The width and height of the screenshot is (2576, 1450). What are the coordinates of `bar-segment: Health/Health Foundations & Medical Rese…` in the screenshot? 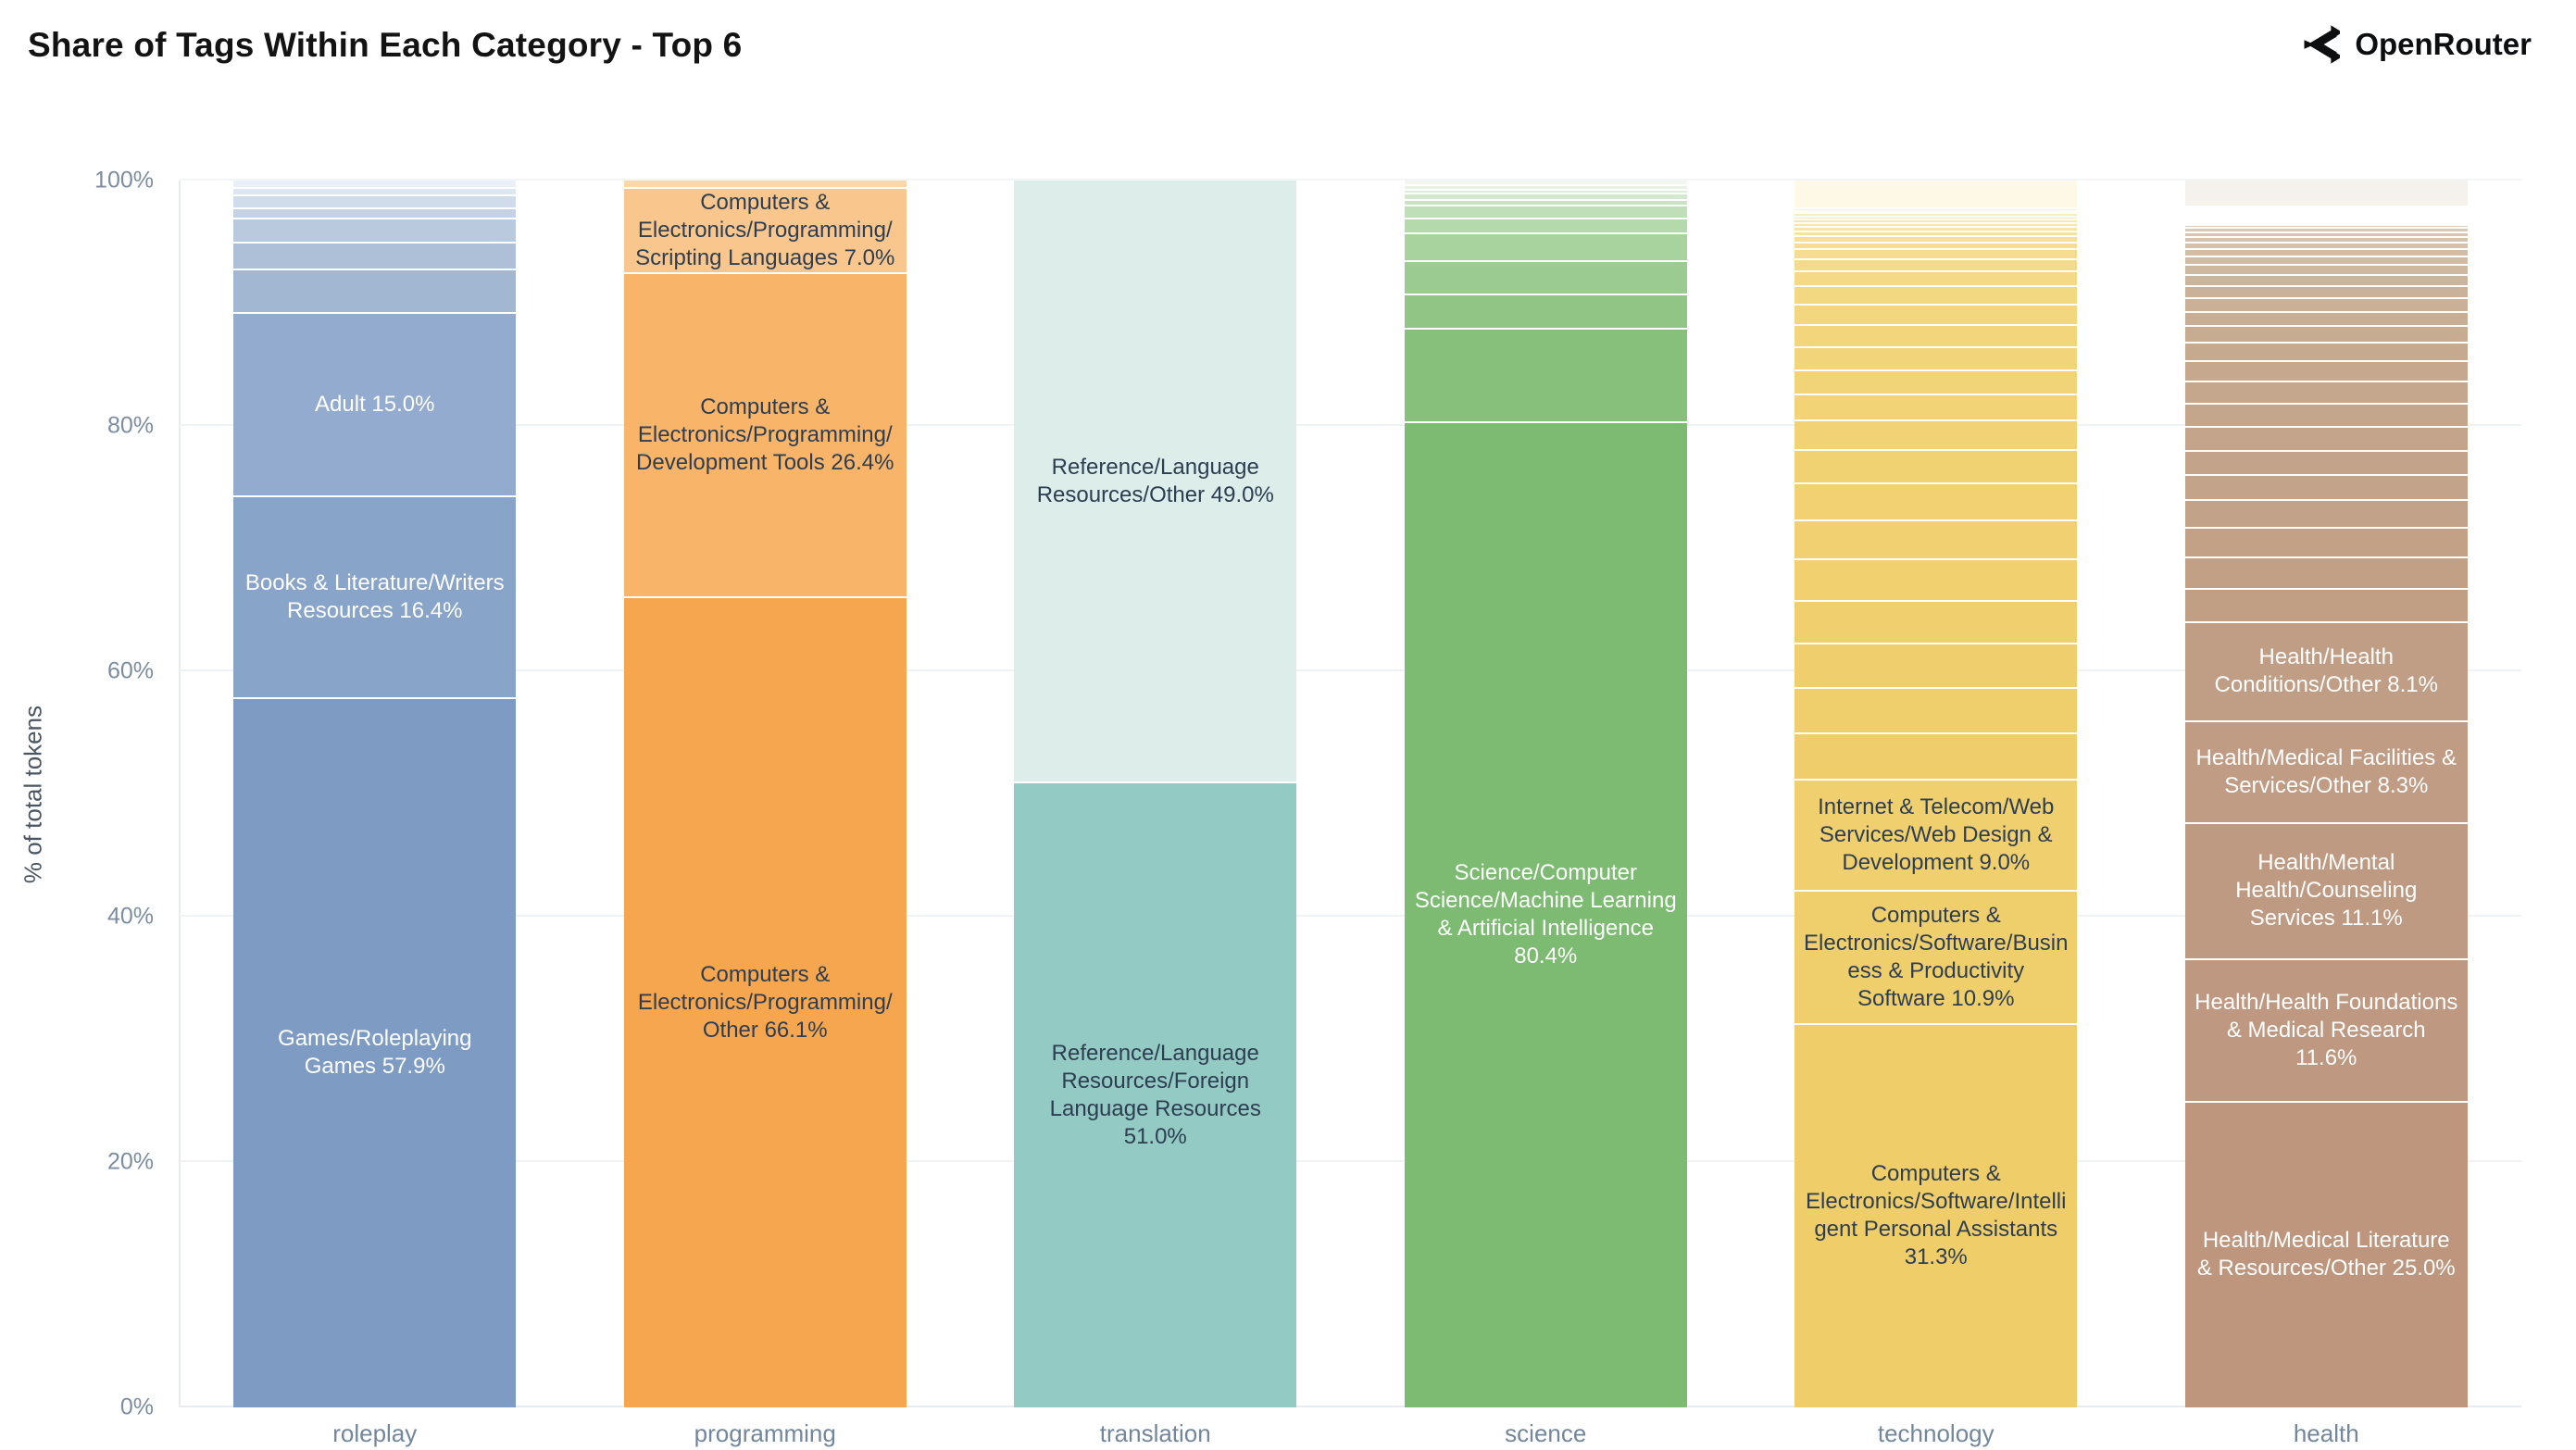 It's located at (2326, 1029).